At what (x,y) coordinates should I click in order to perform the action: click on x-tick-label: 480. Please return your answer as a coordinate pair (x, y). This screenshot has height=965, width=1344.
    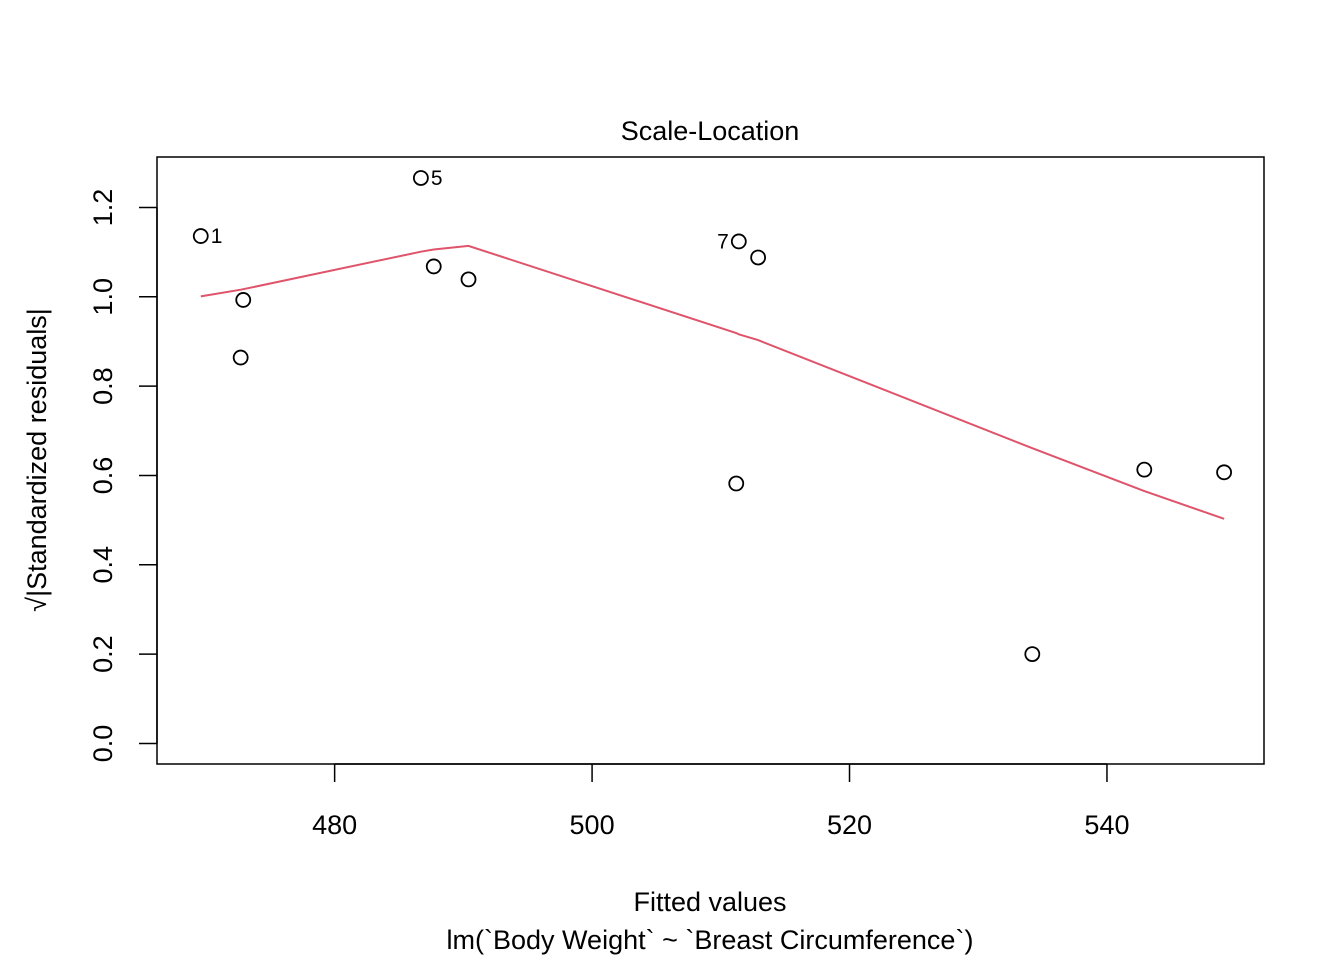
    Looking at the image, I should click on (334, 825).